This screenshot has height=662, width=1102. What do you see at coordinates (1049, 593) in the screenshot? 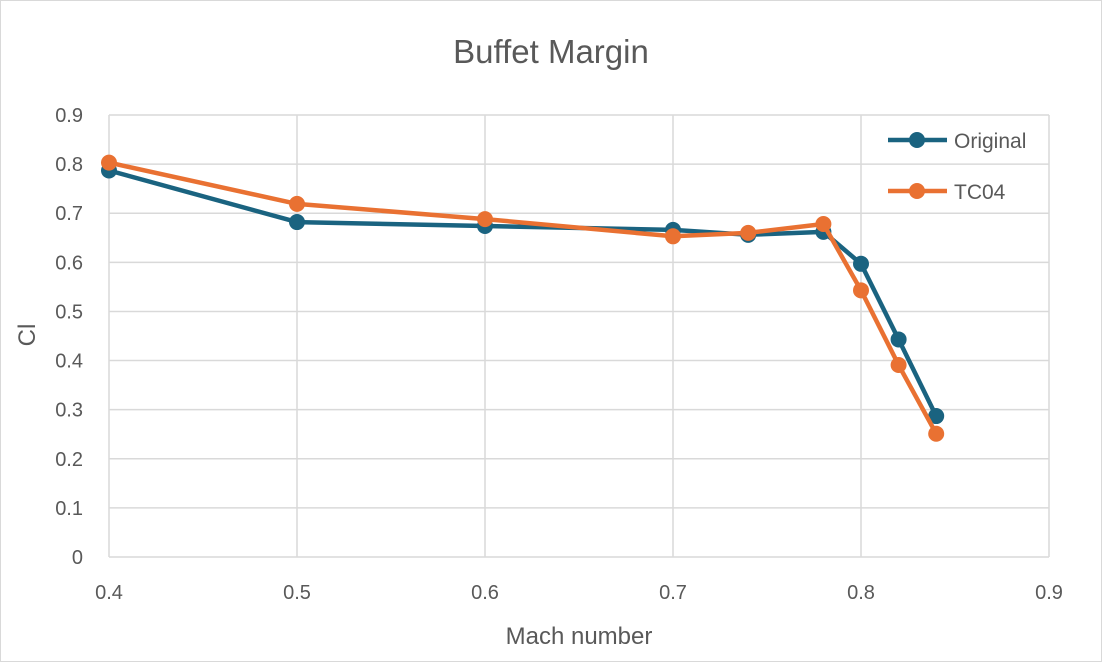
I see `x-tick-label: 0.9` at bounding box center [1049, 593].